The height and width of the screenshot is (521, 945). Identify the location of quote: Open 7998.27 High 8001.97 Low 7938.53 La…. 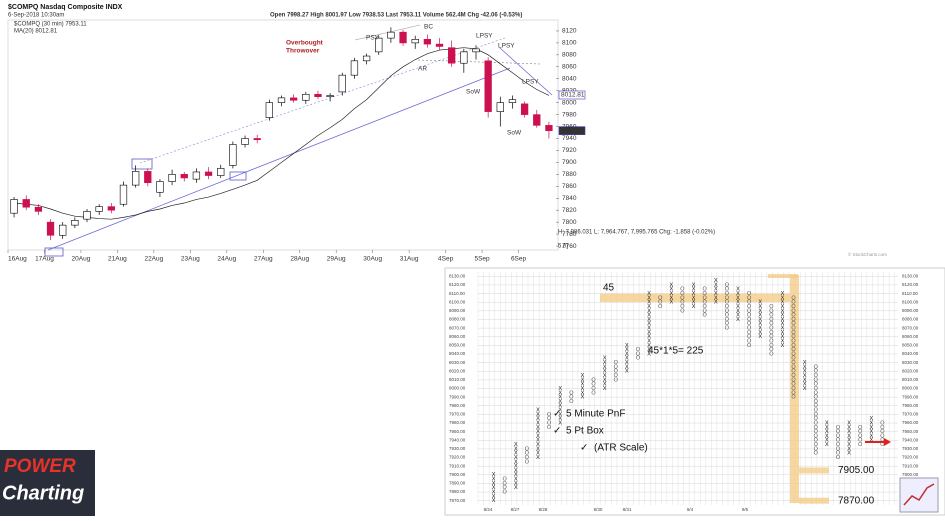
(396, 16).